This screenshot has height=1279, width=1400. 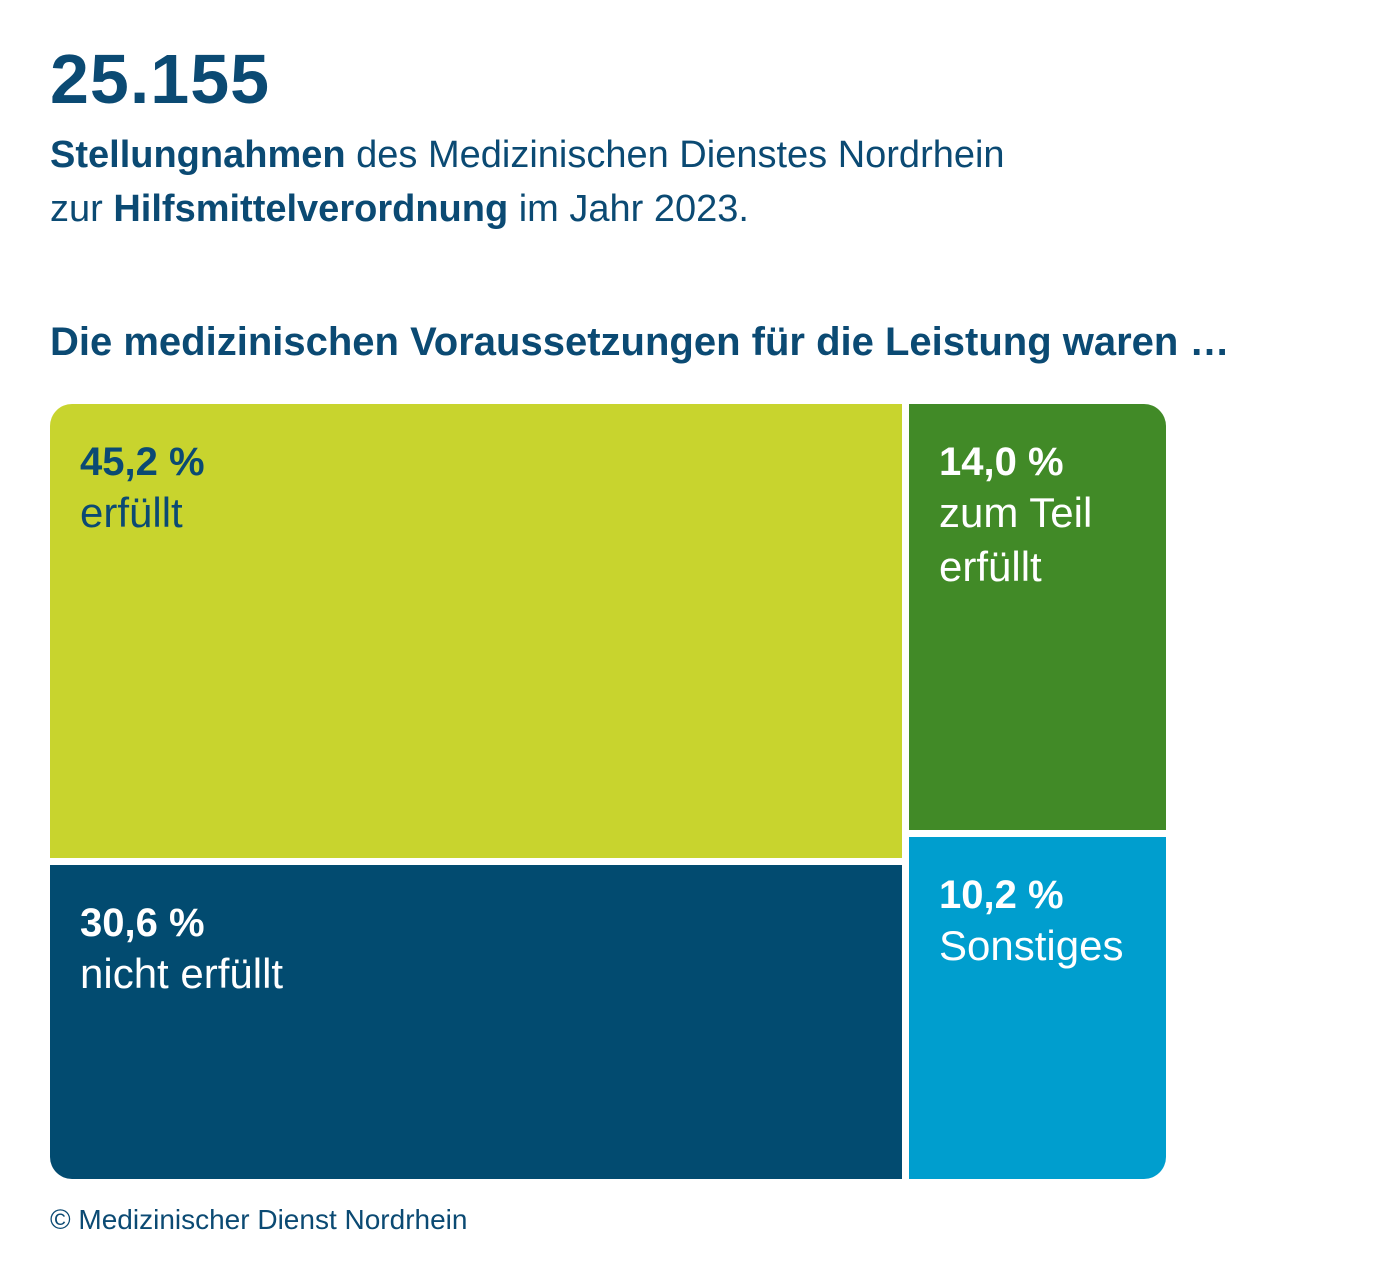 What do you see at coordinates (628, 209) in the screenshot?
I see `subtitle-text-3: im Jahr 2023.` at bounding box center [628, 209].